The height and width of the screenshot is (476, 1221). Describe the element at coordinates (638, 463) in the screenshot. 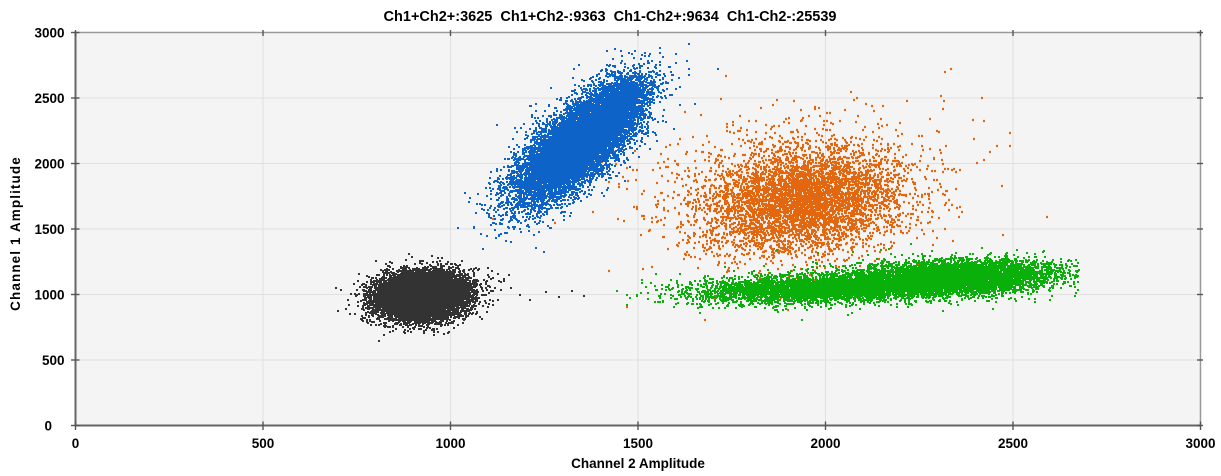

I see `svg-text: Channel 2 Amplitude` at that location.